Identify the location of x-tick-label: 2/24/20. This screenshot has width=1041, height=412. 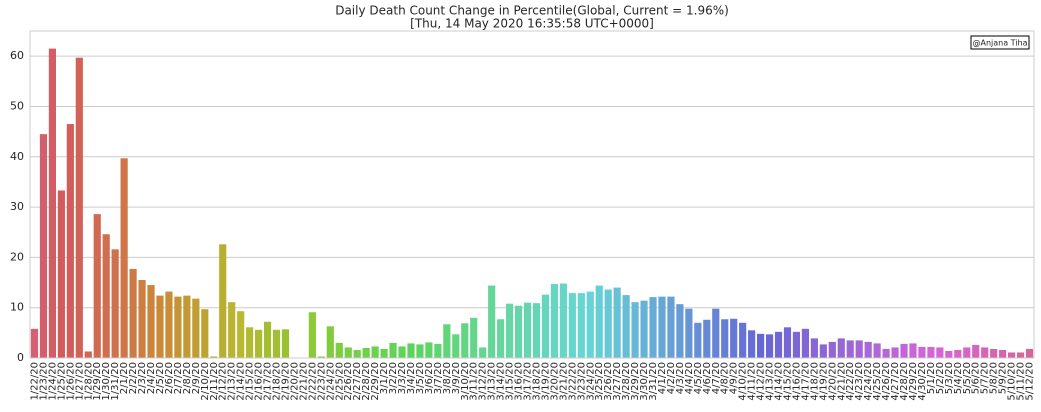
(330, 381).